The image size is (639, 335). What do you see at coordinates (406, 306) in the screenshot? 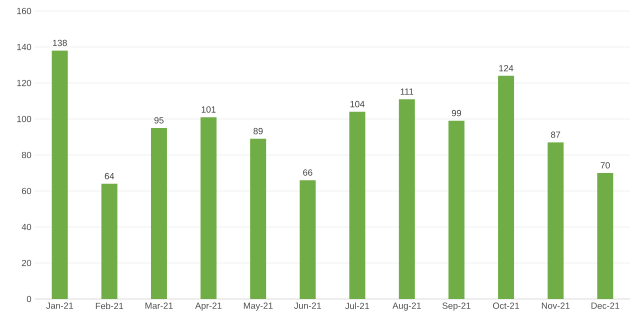
I see `x-tick-label: Aug-21` at bounding box center [406, 306].